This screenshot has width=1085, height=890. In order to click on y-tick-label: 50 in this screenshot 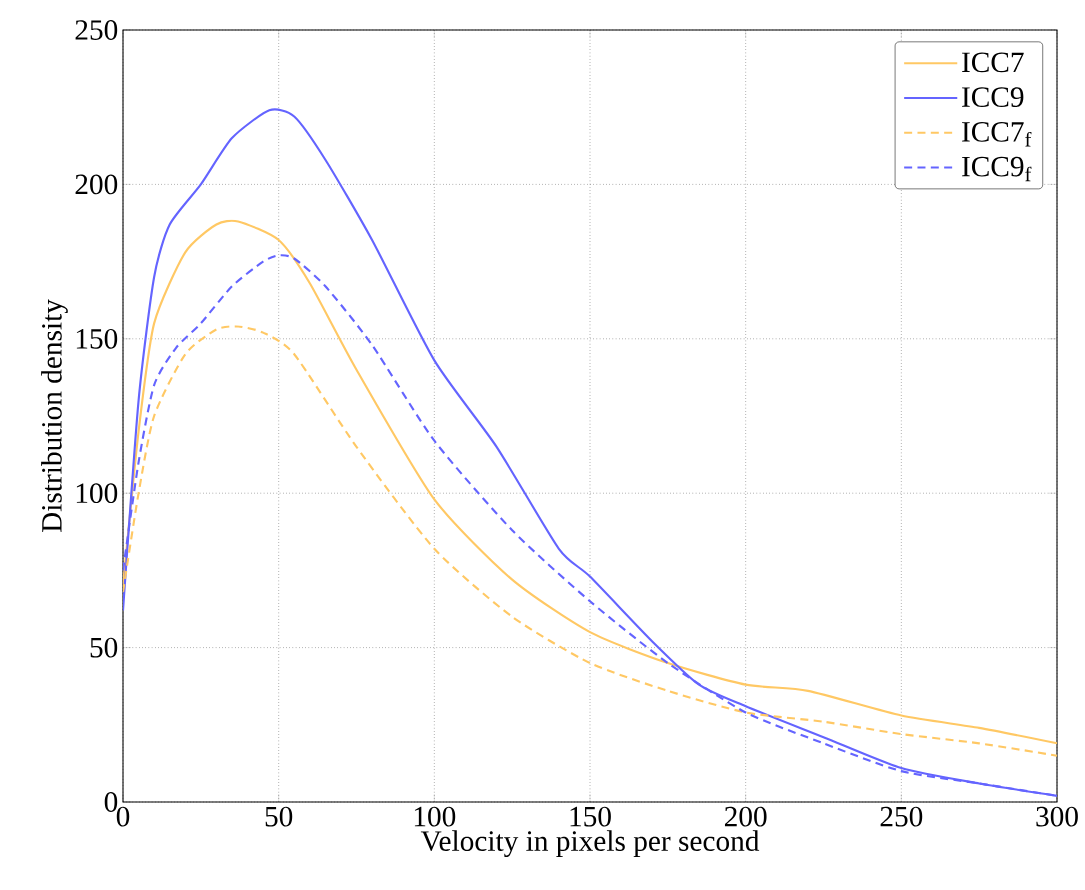, I will do `click(104, 647)`.